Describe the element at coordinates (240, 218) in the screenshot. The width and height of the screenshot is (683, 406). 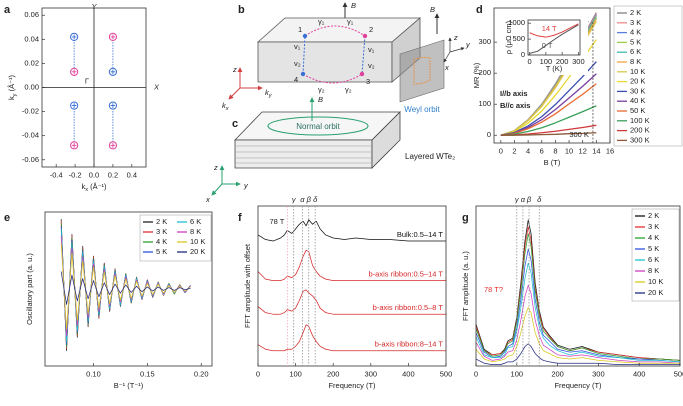
I see `panel-label: f` at that location.